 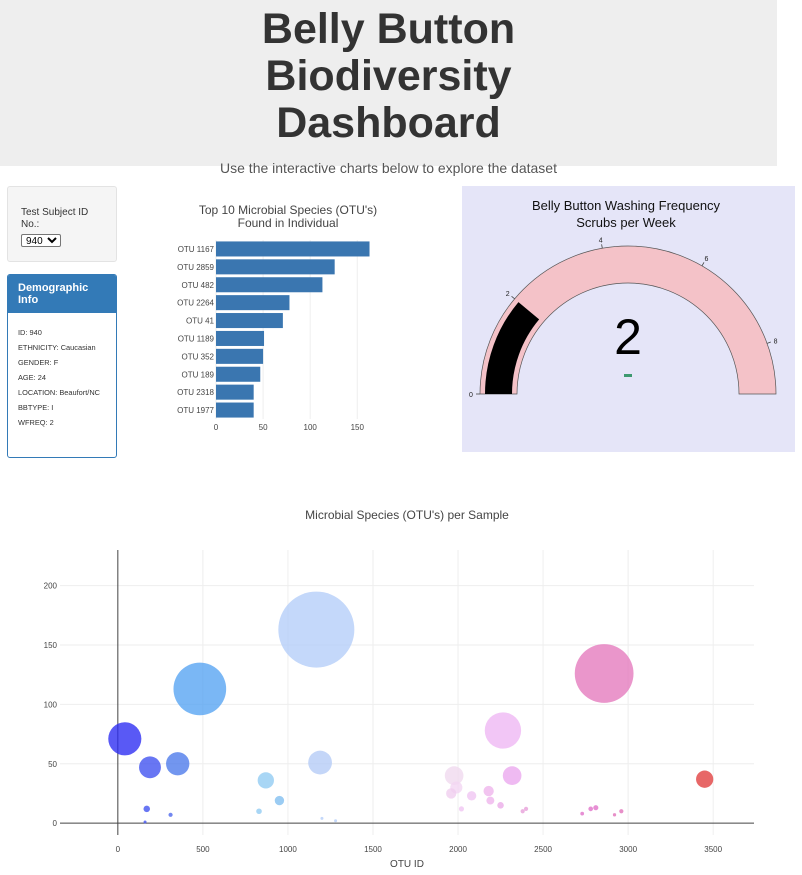 What do you see at coordinates (36, 422) in the screenshot?
I see `demographic-item-wfreq: WFREQ: 2` at bounding box center [36, 422].